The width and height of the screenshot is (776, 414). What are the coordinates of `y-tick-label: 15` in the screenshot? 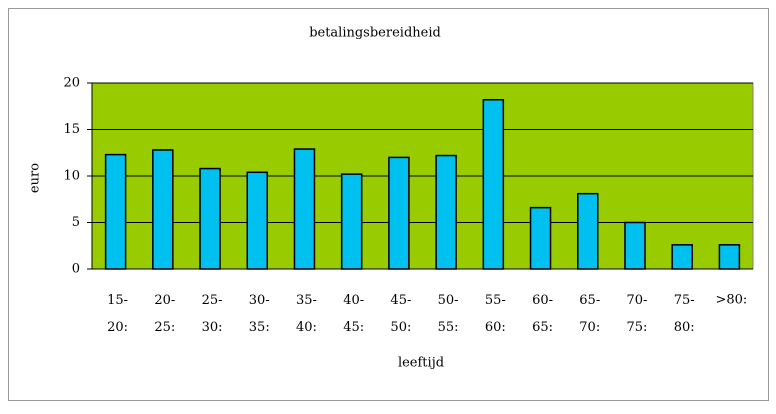 It's located at (71, 129).